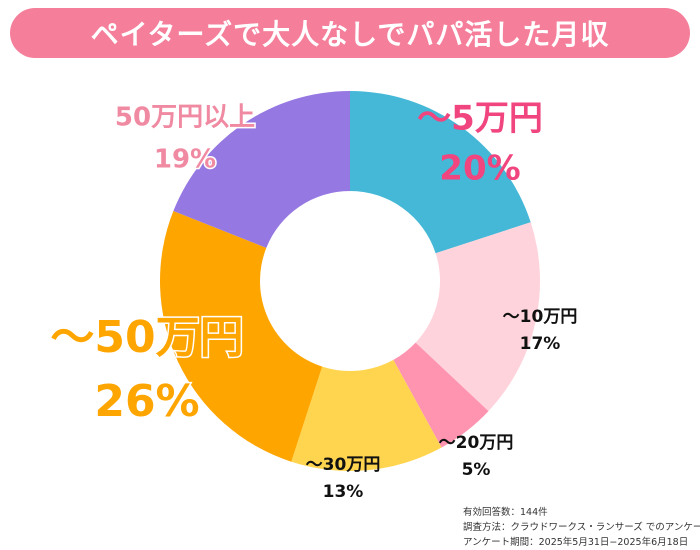 This screenshot has height=550, width=700. Describe the element at coordinates (476, 443) in the screenshot. I see `category-label-2: 〜20万円` at that location.